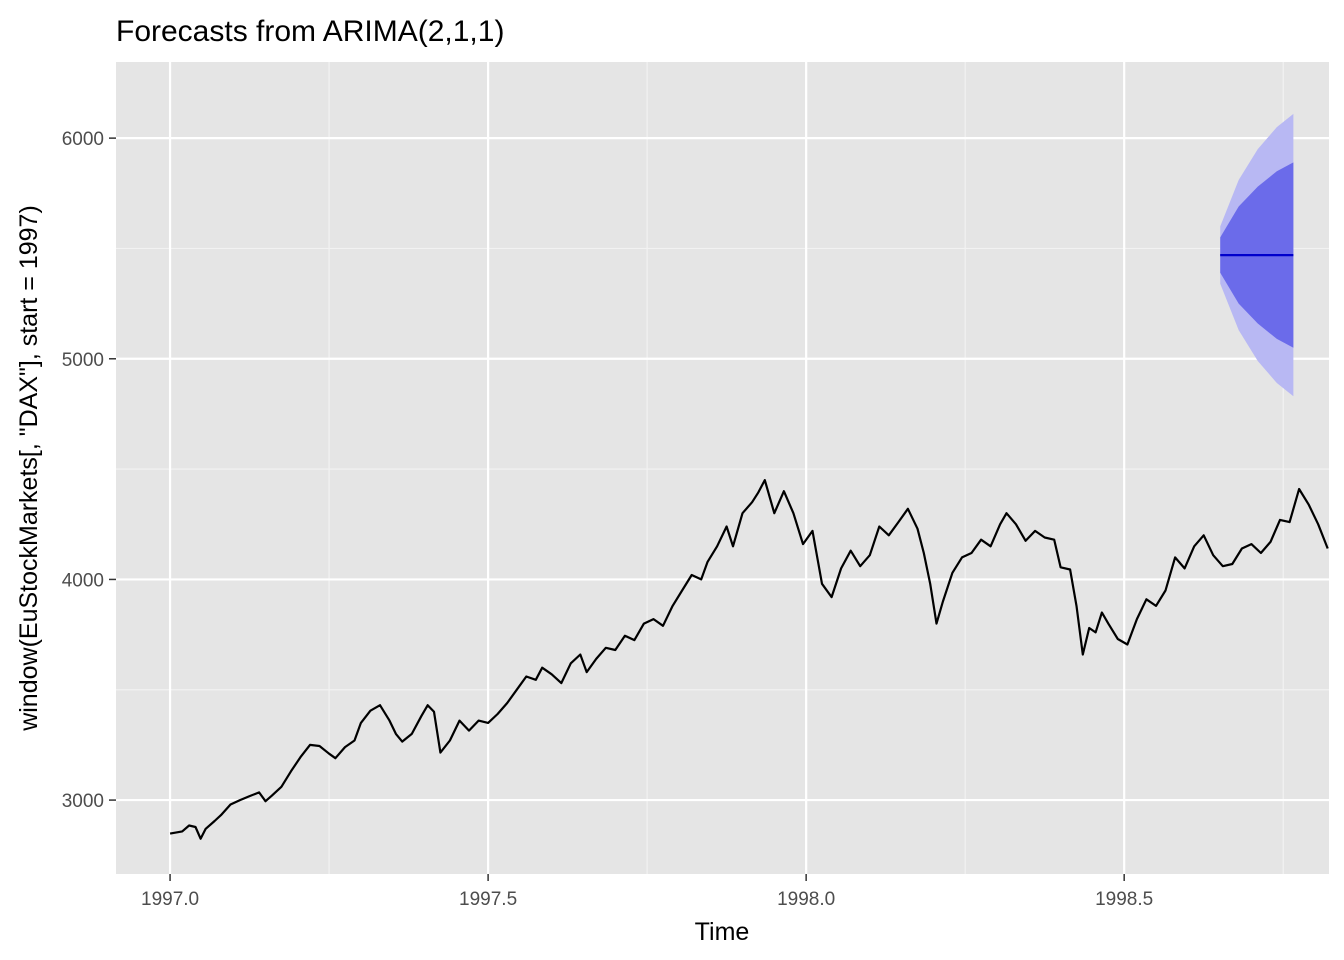  What do you see at coordinates (647, 892) in the screenshot?
I see `x-axis: 1997.0 1997.5 1998.0 1998.5` at bounding box center [647, 892].